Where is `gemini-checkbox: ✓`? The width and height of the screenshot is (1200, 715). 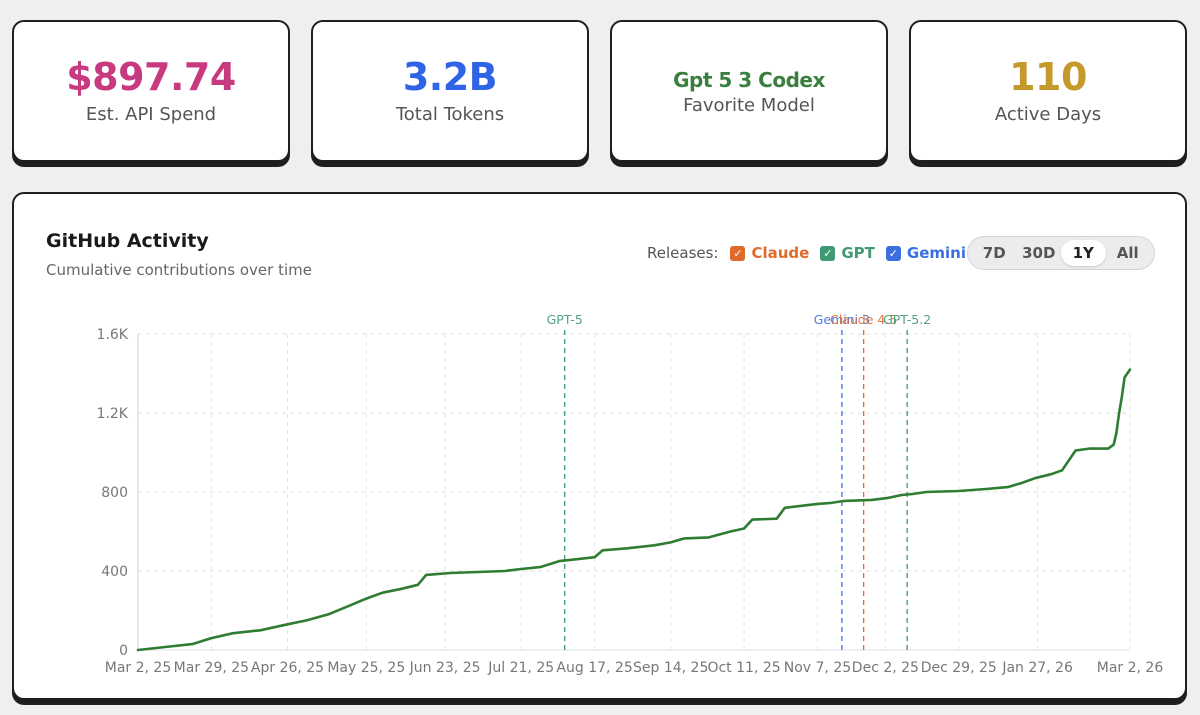 gemini-checkbox: ✓ is located at coordinates (893, 253).